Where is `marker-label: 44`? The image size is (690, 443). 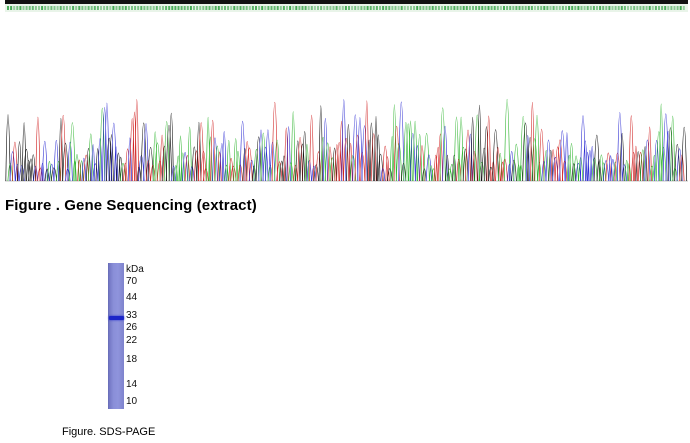
marker-label: 44 is located at coordinates (132, 297).